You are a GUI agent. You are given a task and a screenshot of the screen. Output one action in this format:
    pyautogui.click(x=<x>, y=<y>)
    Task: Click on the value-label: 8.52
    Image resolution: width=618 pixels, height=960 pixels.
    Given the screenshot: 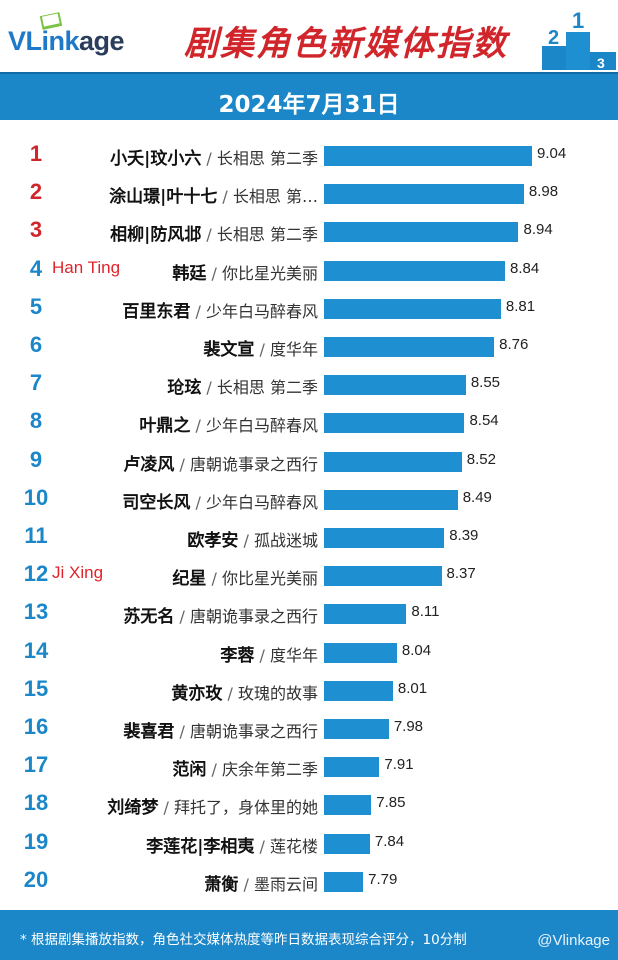 What is the action you would take?
    pyautogui.click(x=481, y=459)
    